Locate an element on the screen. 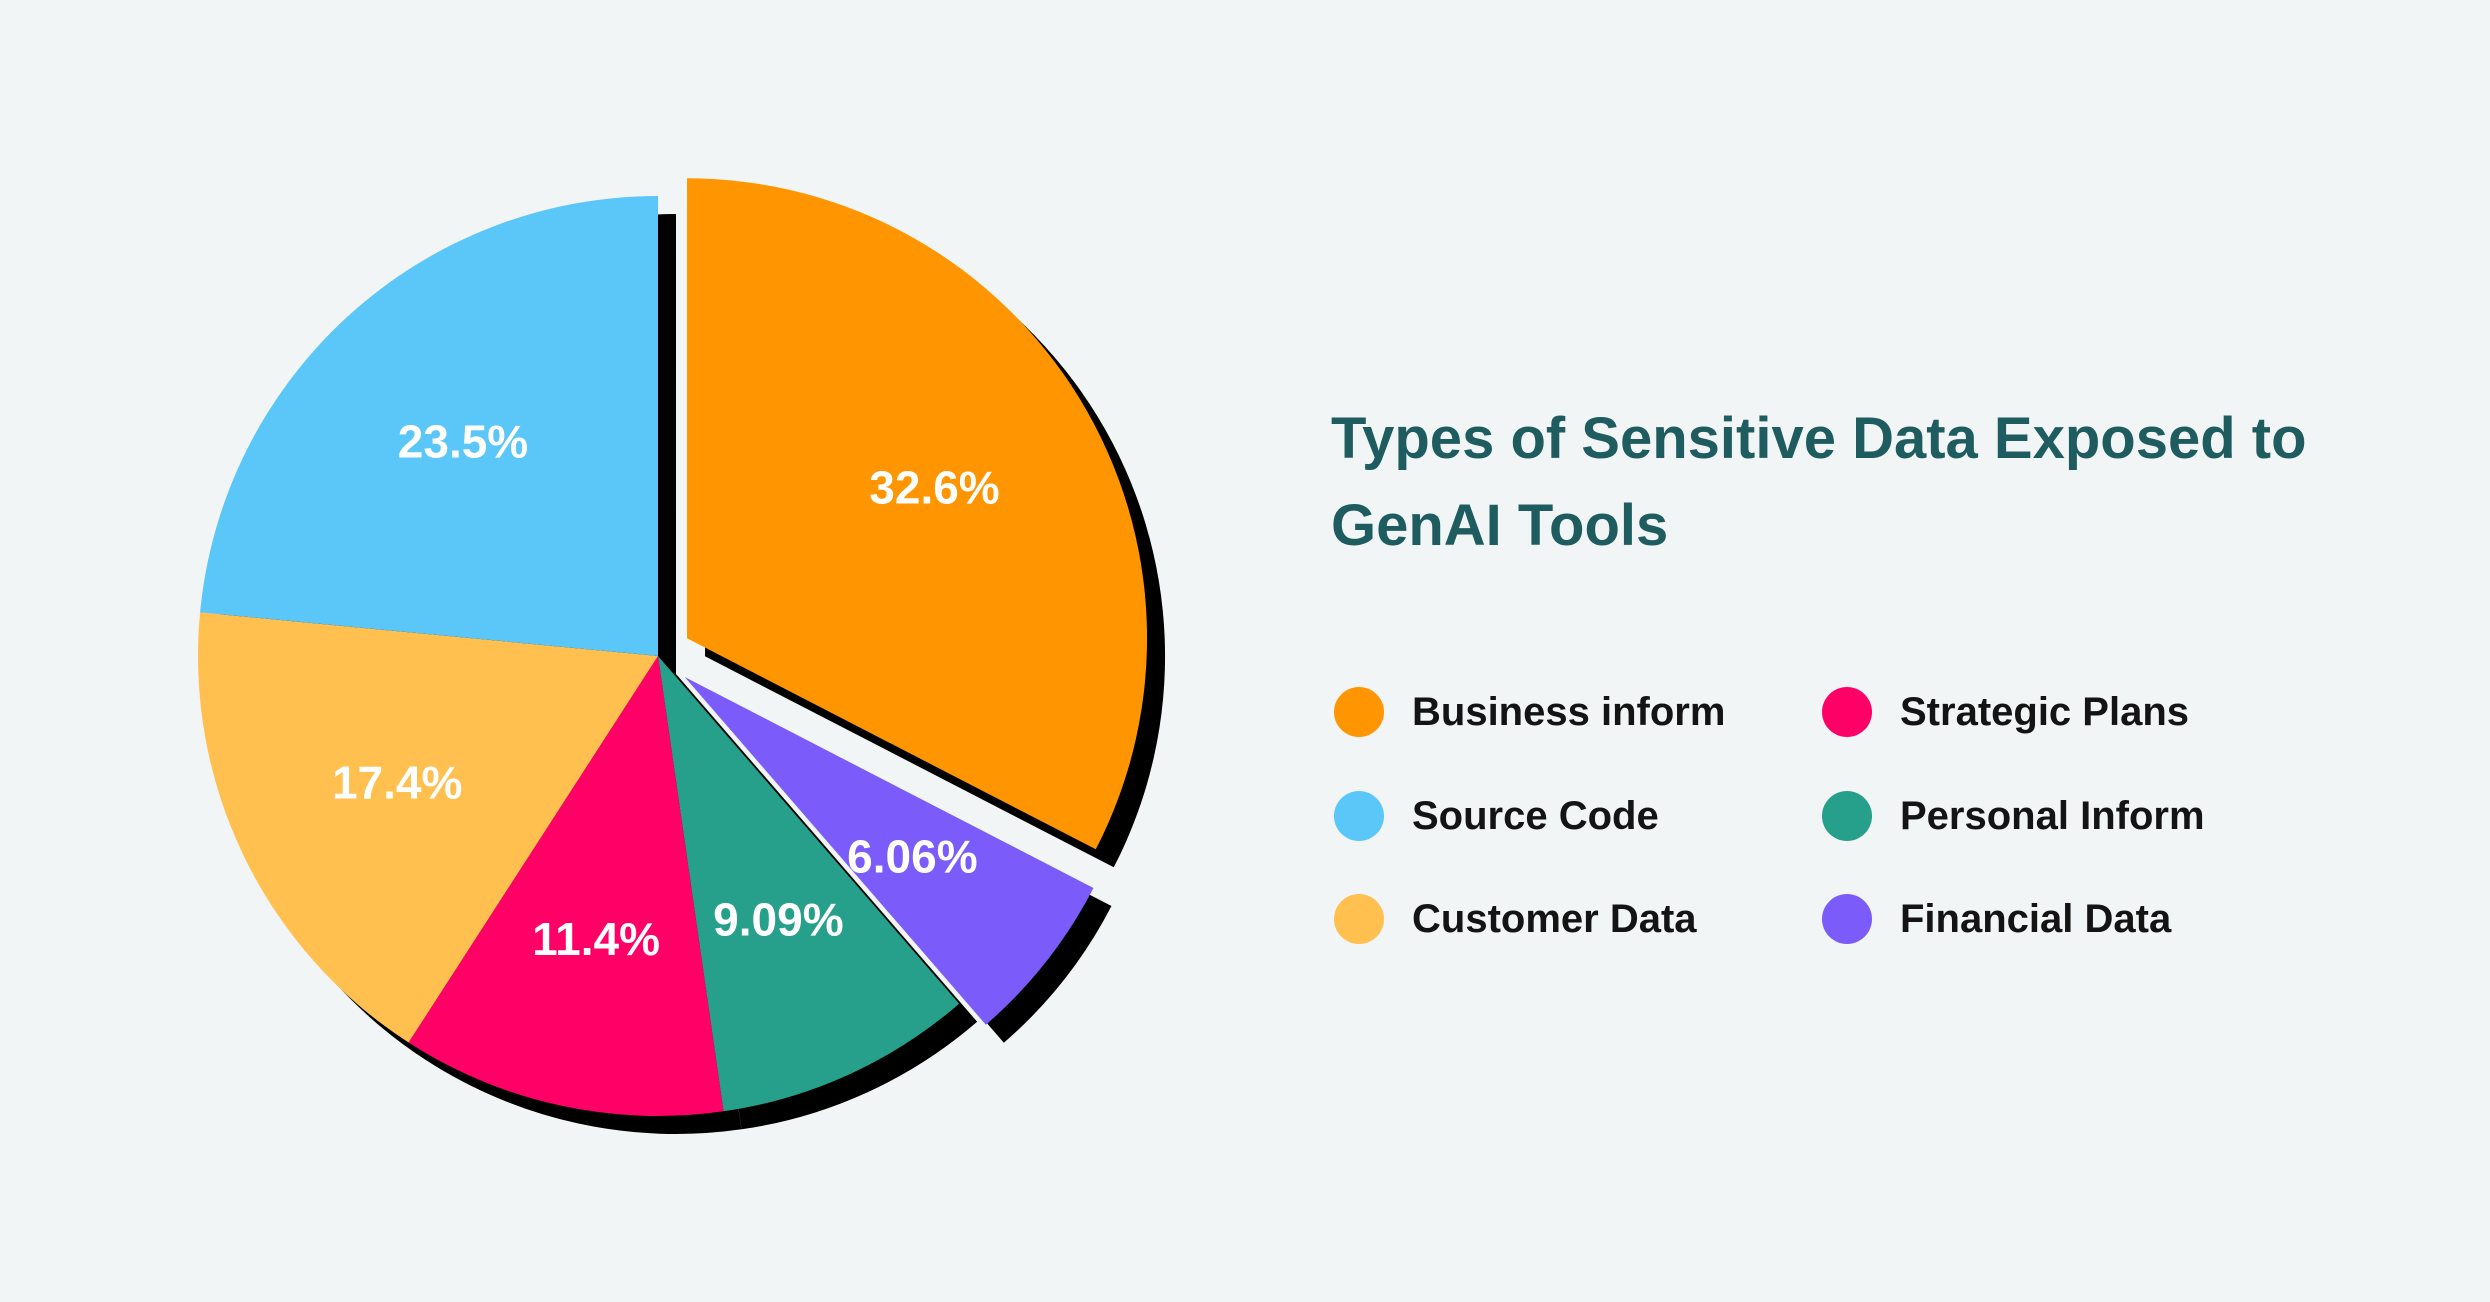  legend-swatch-financial-data is located at coordinates (1847, 919).